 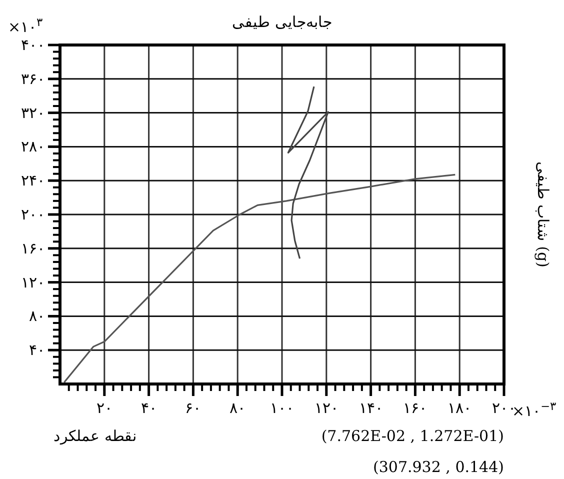 I want to click on x-tick-label: ۸۰, so click(x=238, y=408).